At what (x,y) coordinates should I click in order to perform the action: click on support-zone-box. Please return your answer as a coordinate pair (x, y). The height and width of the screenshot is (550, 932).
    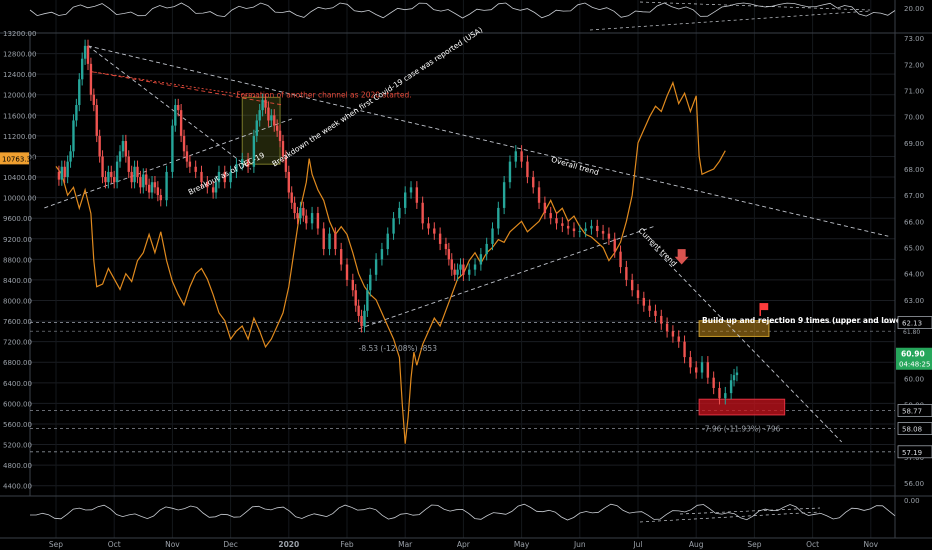
    Looking at the image, I should click on (742, 407).